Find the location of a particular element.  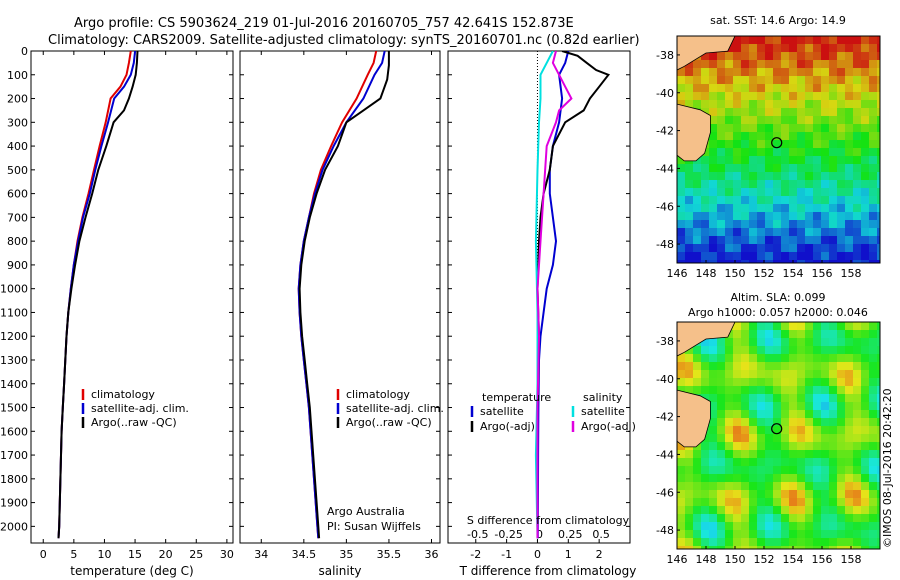

depth-tick-label: 700 is located at coordinates (17, 217).